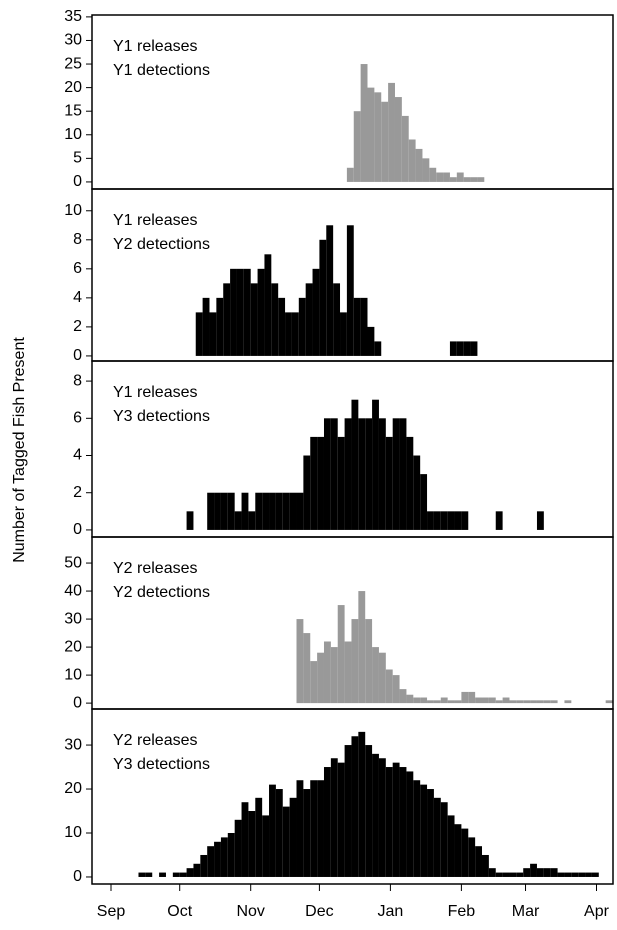 The width and height of the screenshot is (617, 930). Describe the element at coordinates (391, 911) in the screenshot. I see `x-tick-label: Jan` at that location.